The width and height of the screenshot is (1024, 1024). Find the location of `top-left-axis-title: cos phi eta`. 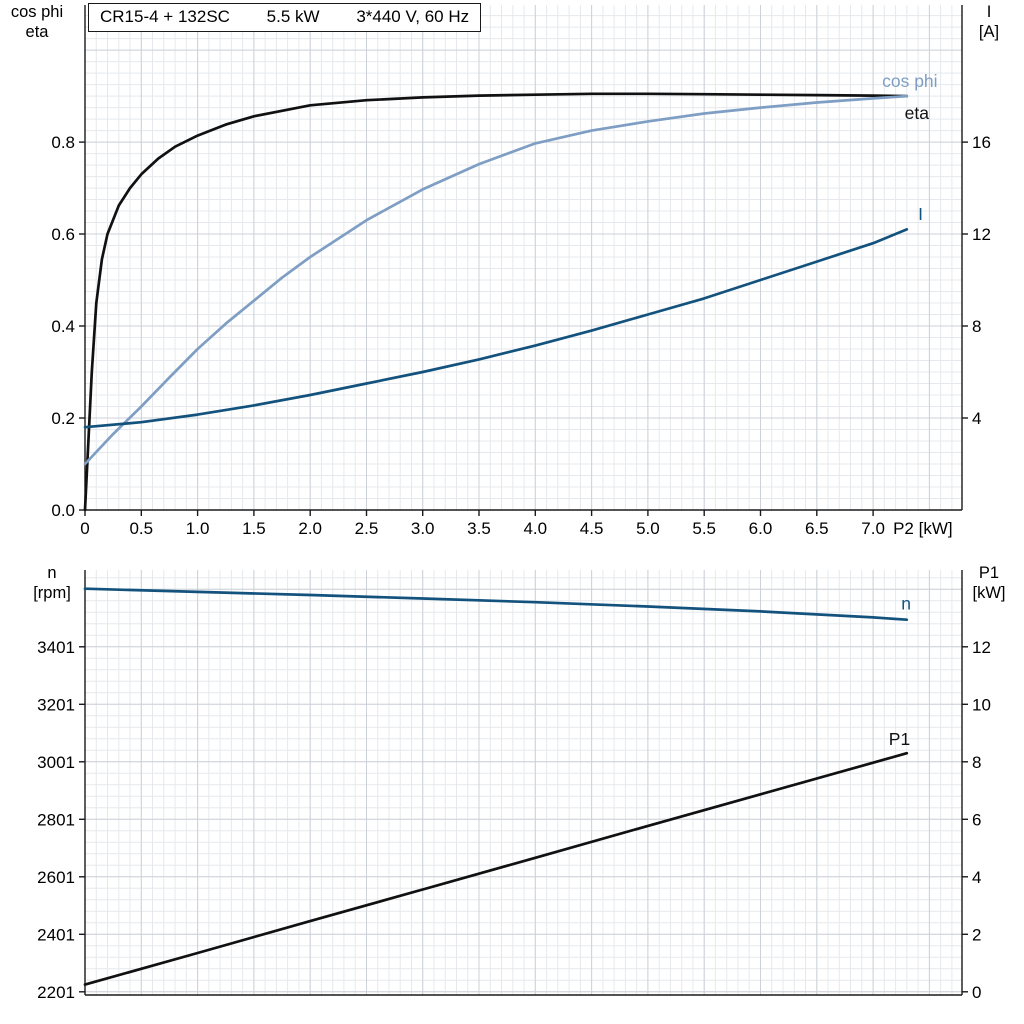

top-left-axis-title: cos phi eta is located at coordinates (37, 22).